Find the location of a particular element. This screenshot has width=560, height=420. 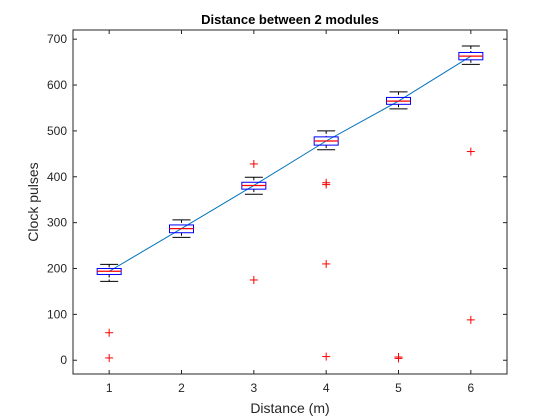

y-tick-label: 100 is located at coordinates (57, 314).